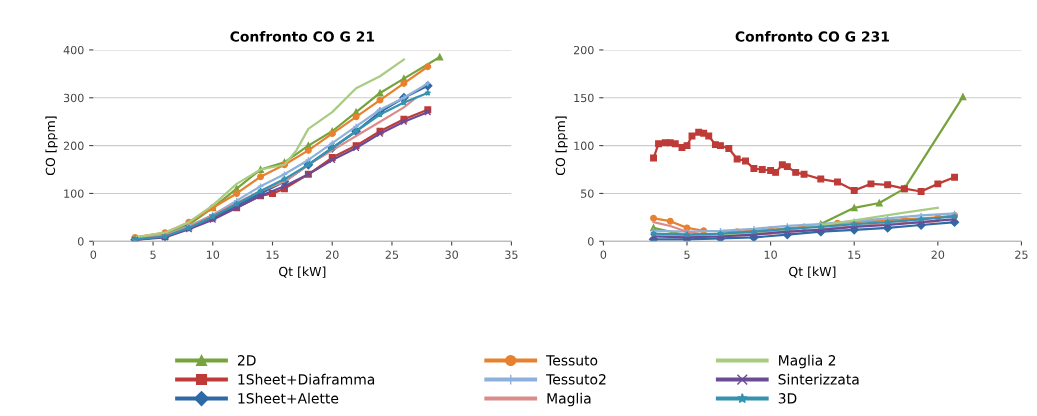 The height and width of the screenshot is (416, 1037). What do you see at coordinates (73, 50) in the screenshot?
I see `y-tick-label: 400` at bounding box center [73, 50].